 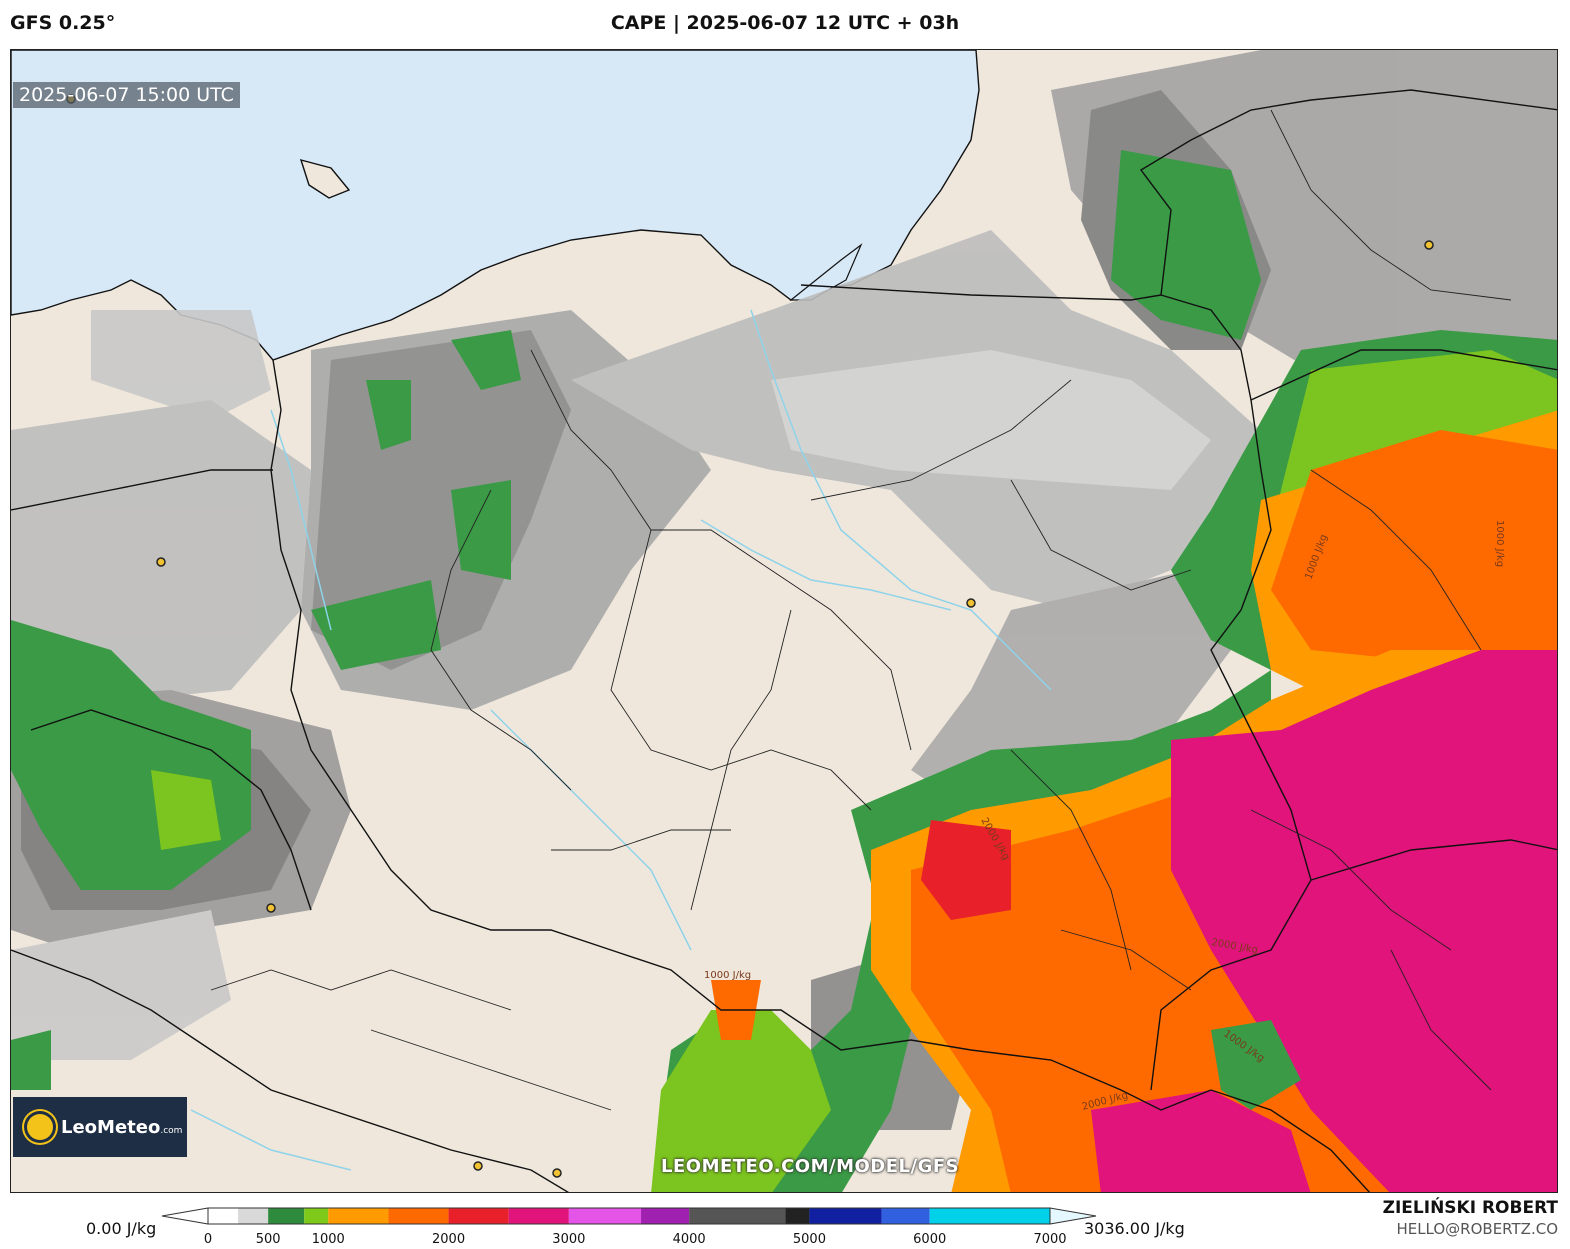 I want to click on leometeo-logo: LeoMeteo.com, so click(x=100, y=1127).